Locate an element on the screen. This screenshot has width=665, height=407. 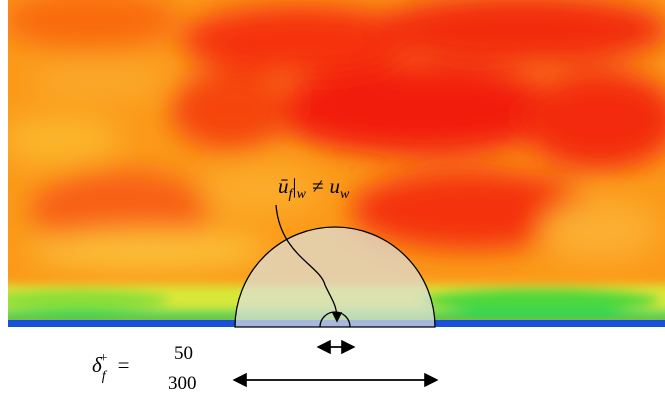
symbol-part: + is located at coordinates (104, 358).